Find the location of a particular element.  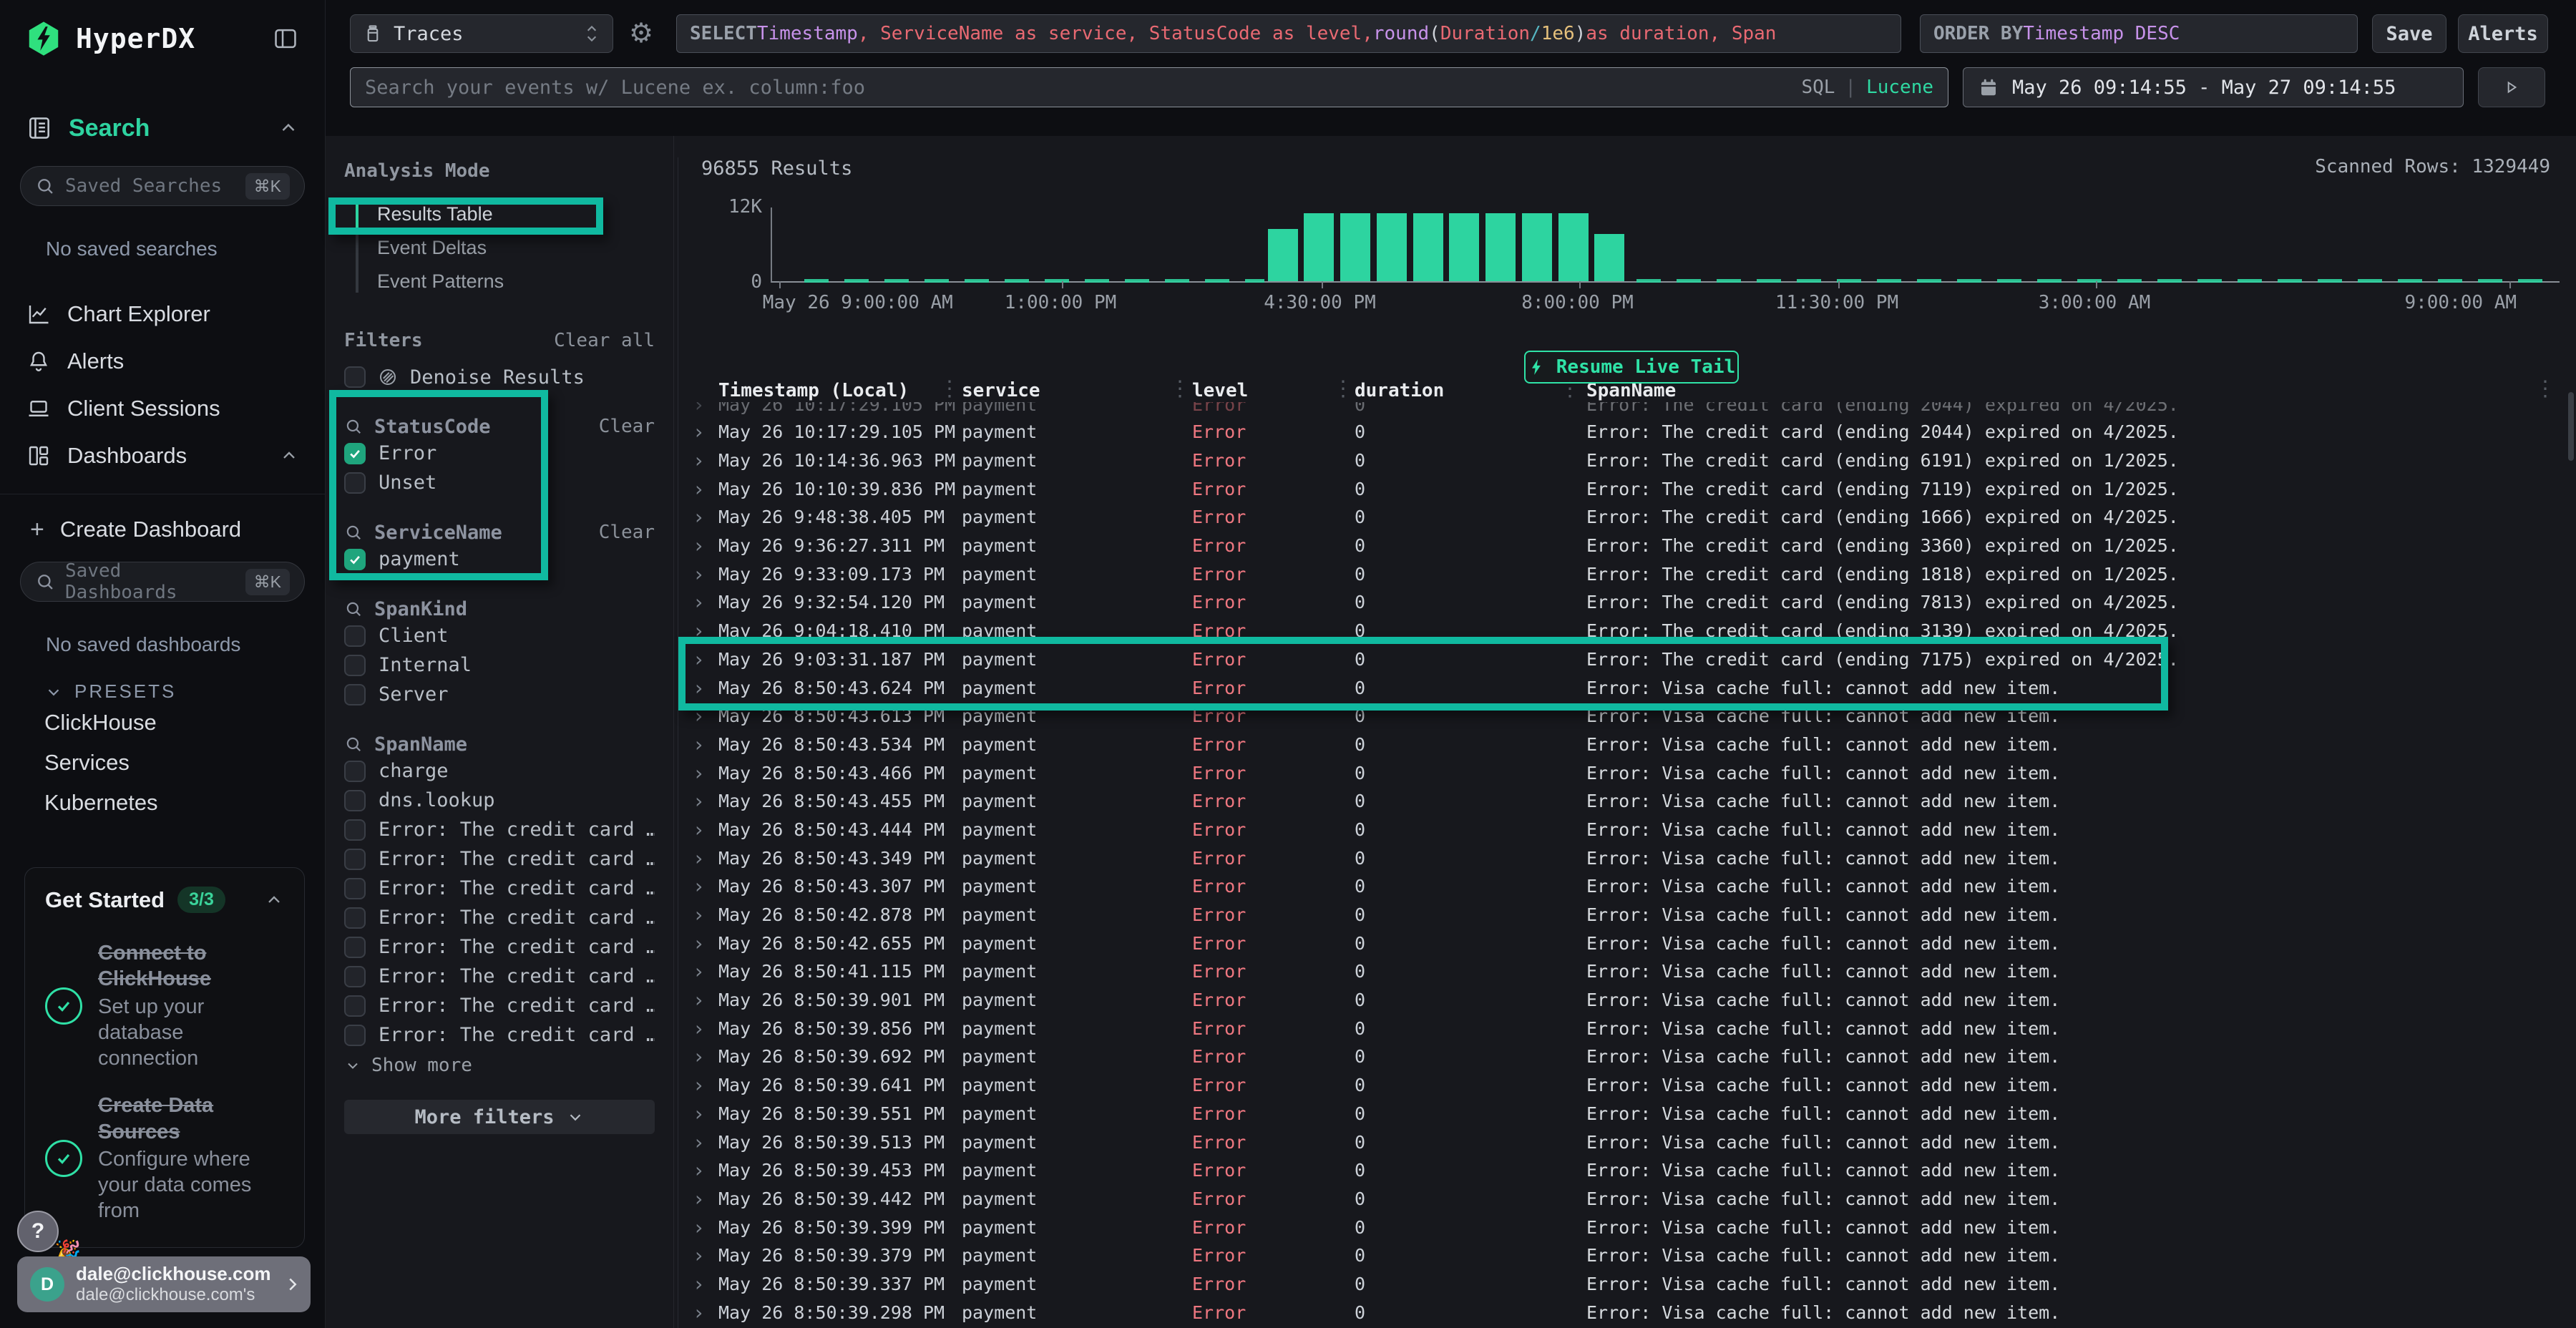

alerts-button: Alerts is located at coordinates (2503, 34).